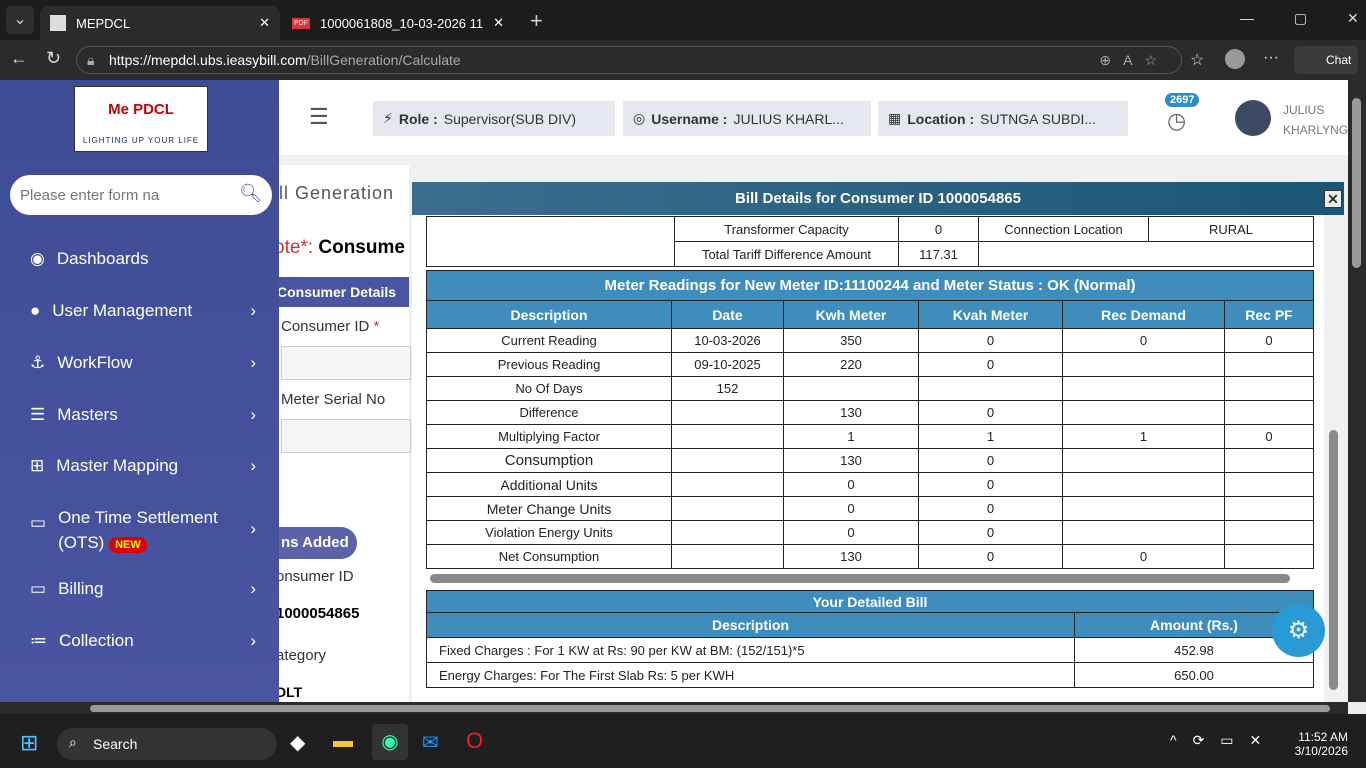 Image resolution: width=1366 pixels, height=768 pixels. Describe the element at coordinates (29, 742) in the screenshot. I see `windows-start-icon: ⊞` at that location.